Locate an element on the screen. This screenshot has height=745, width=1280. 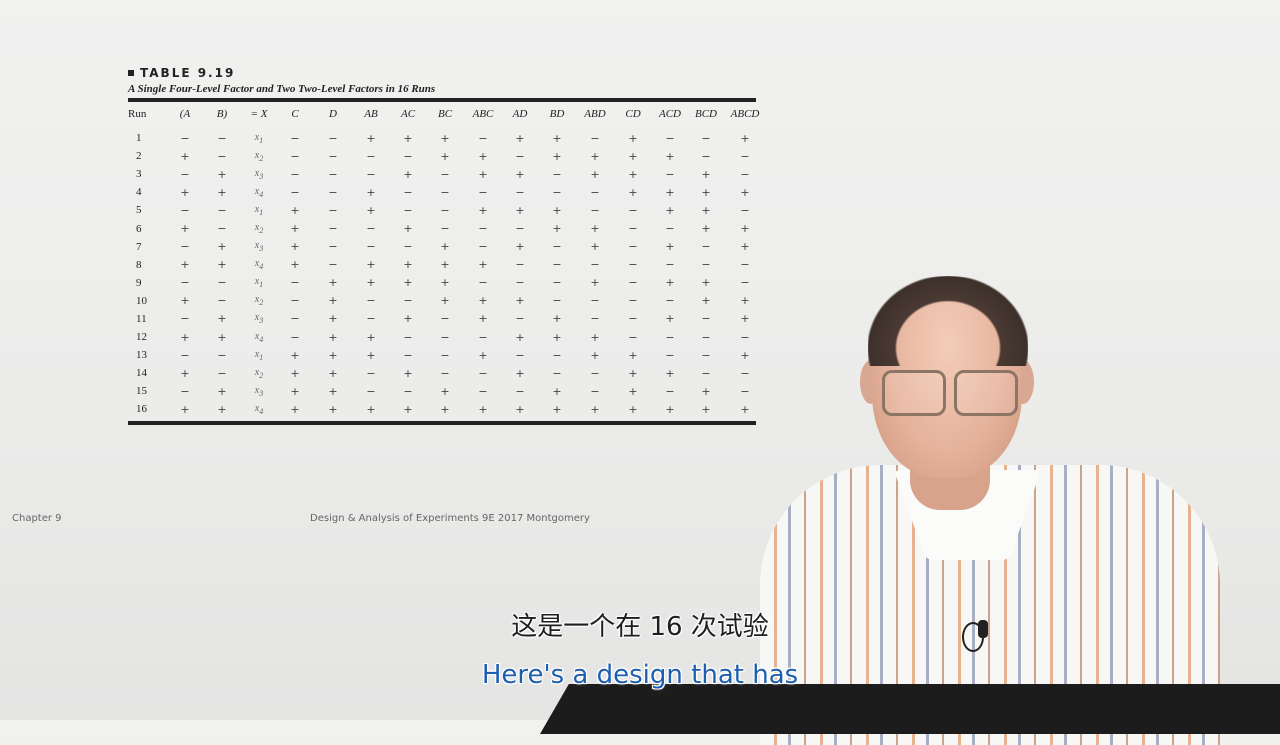
table-row: 12 + + x4 − + + − − − + + + − − − − is located at coordinates (447, 337).